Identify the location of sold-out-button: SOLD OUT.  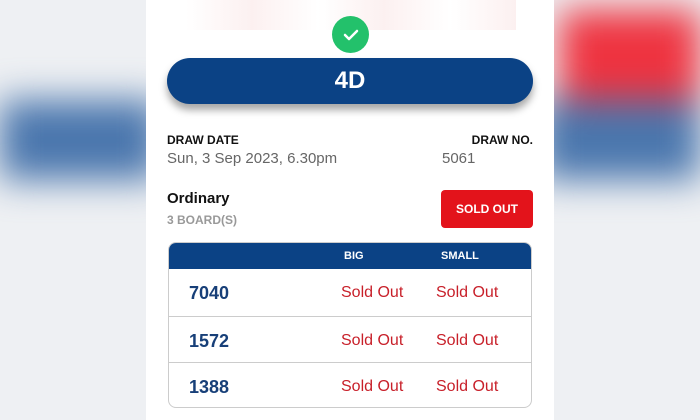
(487, 209).